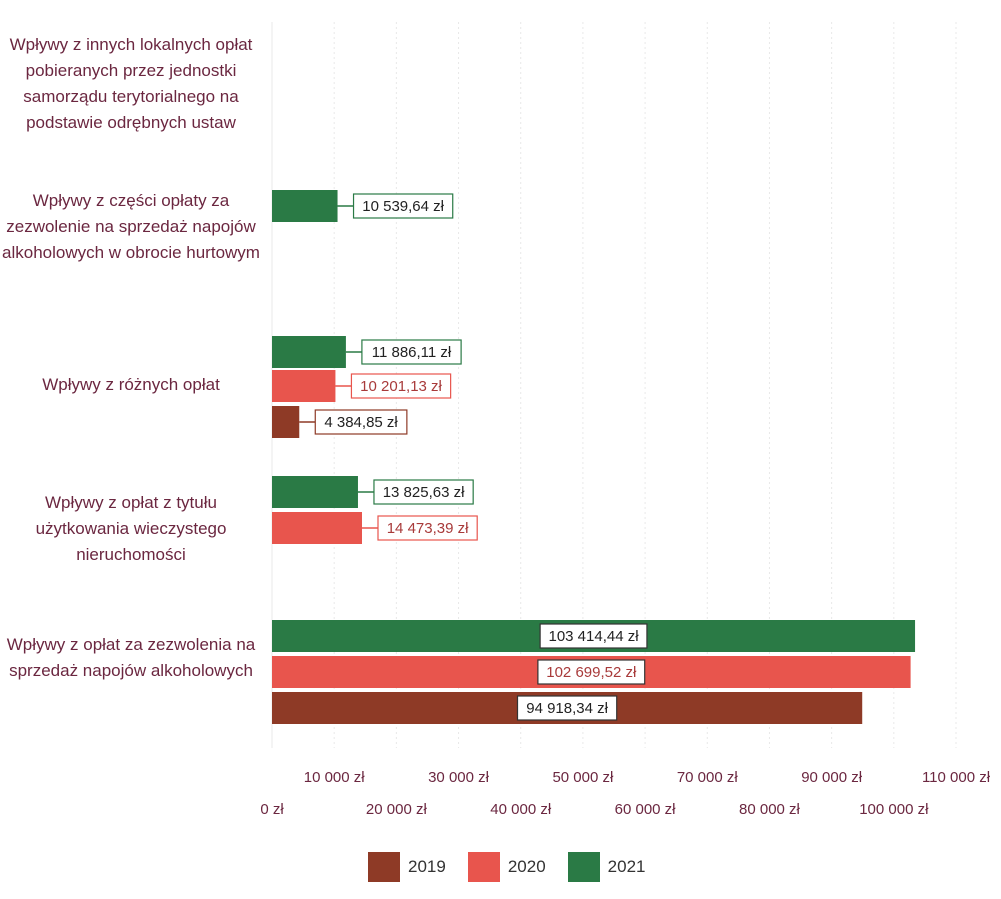  Describe the element at coordinates (272, 809) in the screenshot. I see `x-tick-label-0: 0 zł` at that location.